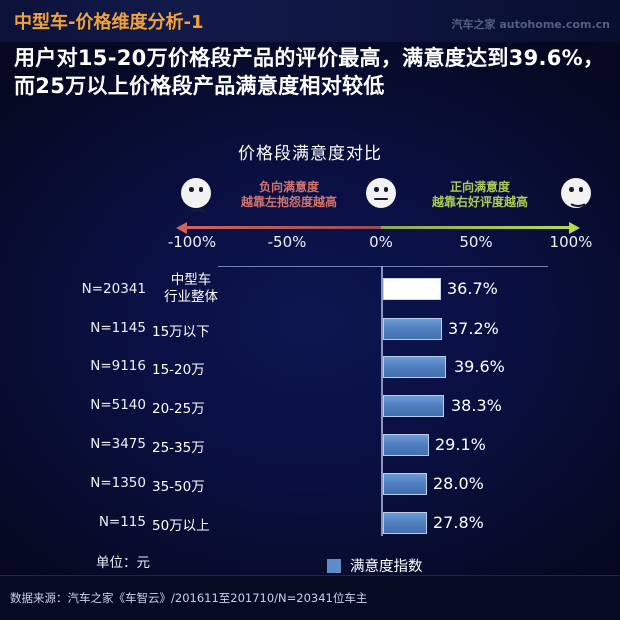 This screenshot has width=620, height=620. What do you see at coordinates (118, 483) in the screenshot?
I see `row-sample-size: N=1350` at bounding box center [118, 483].